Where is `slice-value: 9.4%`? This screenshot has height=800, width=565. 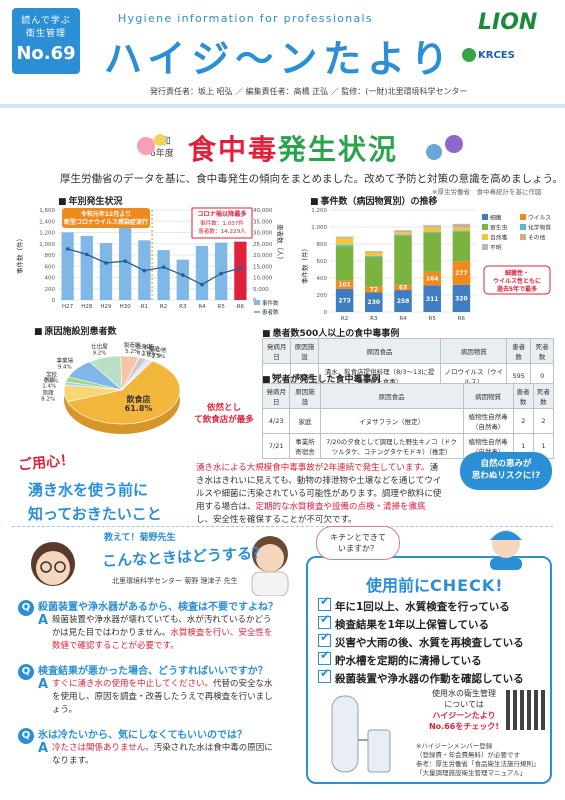 slice-value: 9.4% is located at coordinates (65, 367).